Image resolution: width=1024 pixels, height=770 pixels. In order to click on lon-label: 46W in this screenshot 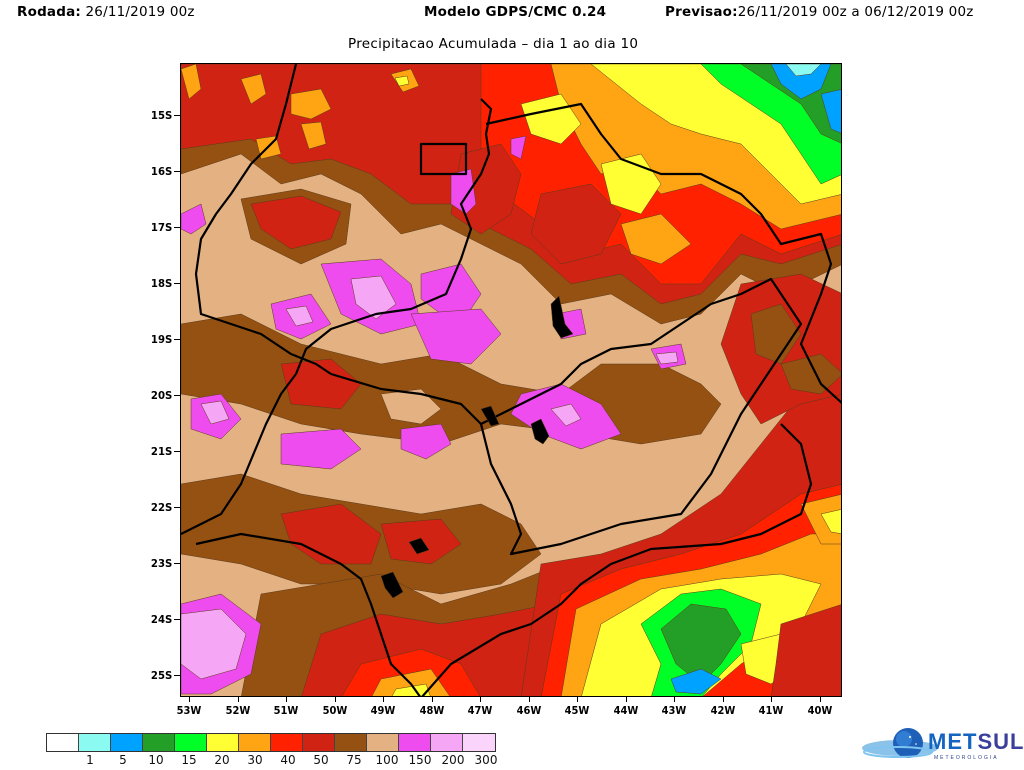, I will do `click(529, 710)`.